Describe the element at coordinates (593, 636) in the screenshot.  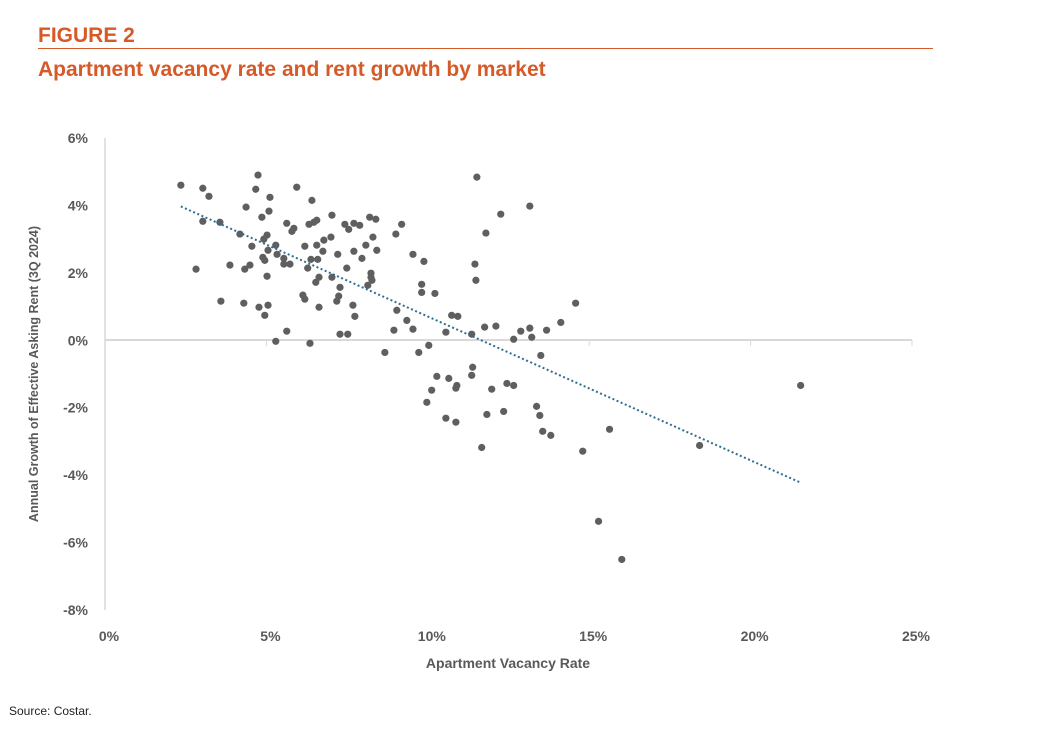
I see `x-tick-label: 15%` at that location.